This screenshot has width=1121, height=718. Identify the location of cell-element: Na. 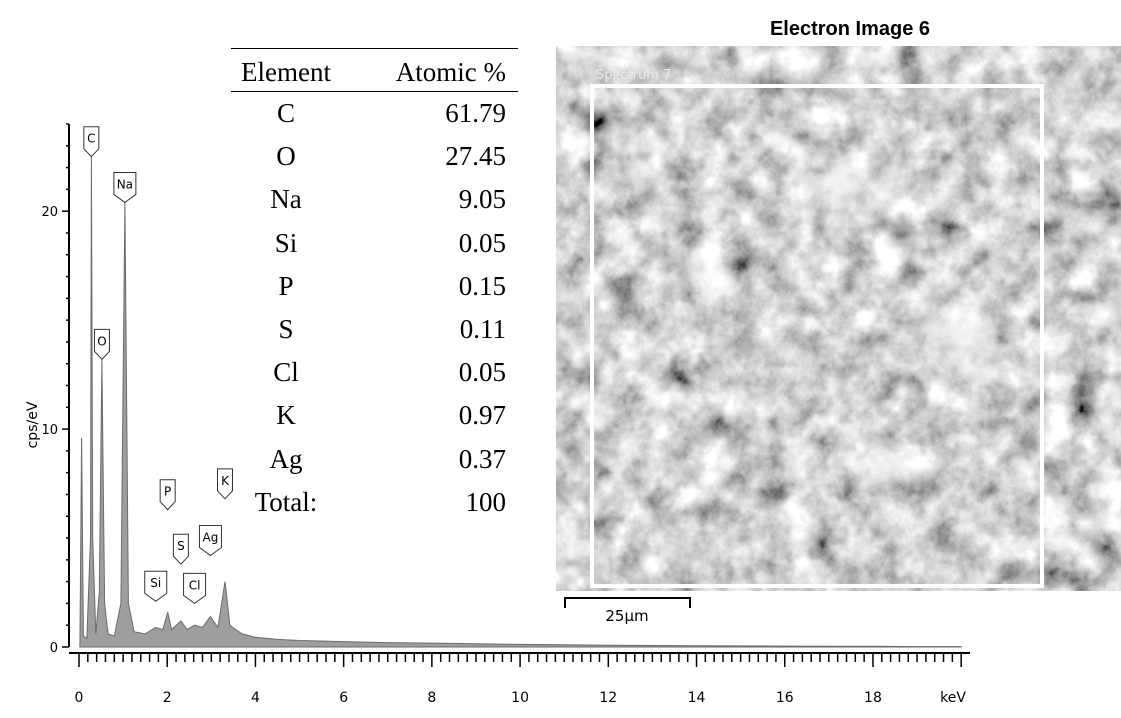
(286, 199).